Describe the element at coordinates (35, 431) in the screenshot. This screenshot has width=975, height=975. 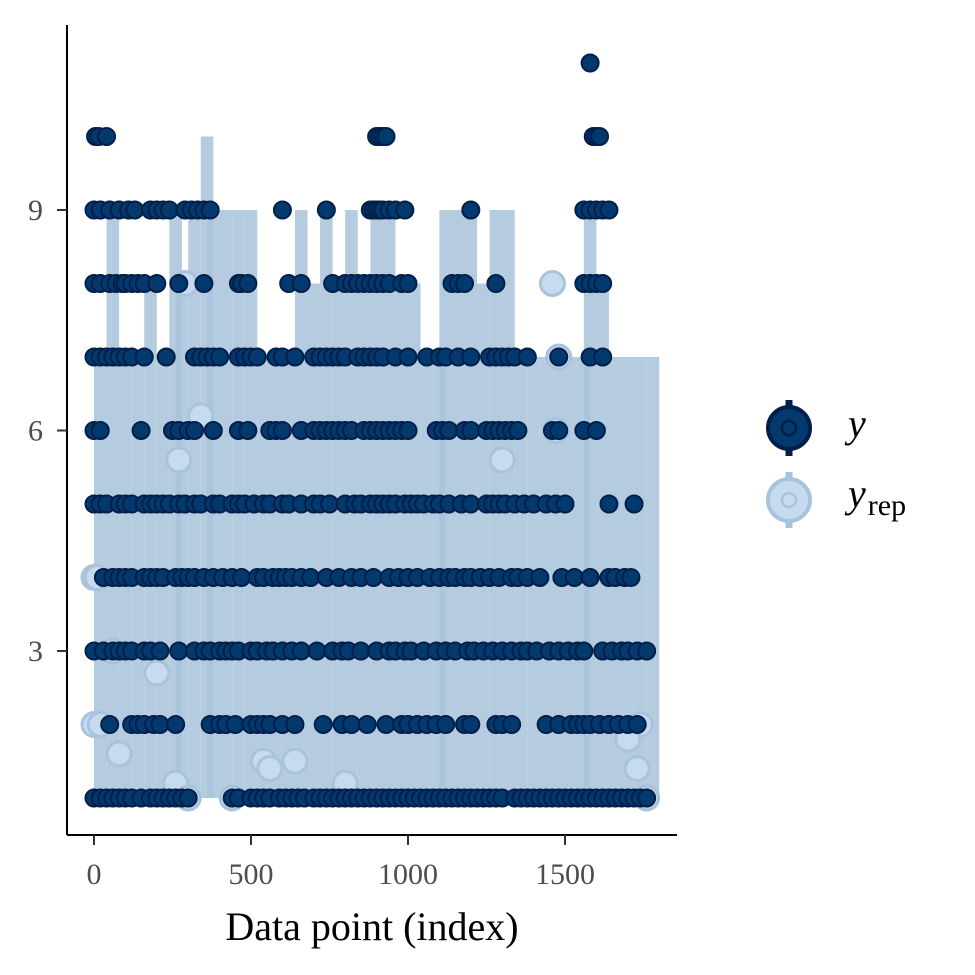
I see `y-tick-label: 6` at that location.